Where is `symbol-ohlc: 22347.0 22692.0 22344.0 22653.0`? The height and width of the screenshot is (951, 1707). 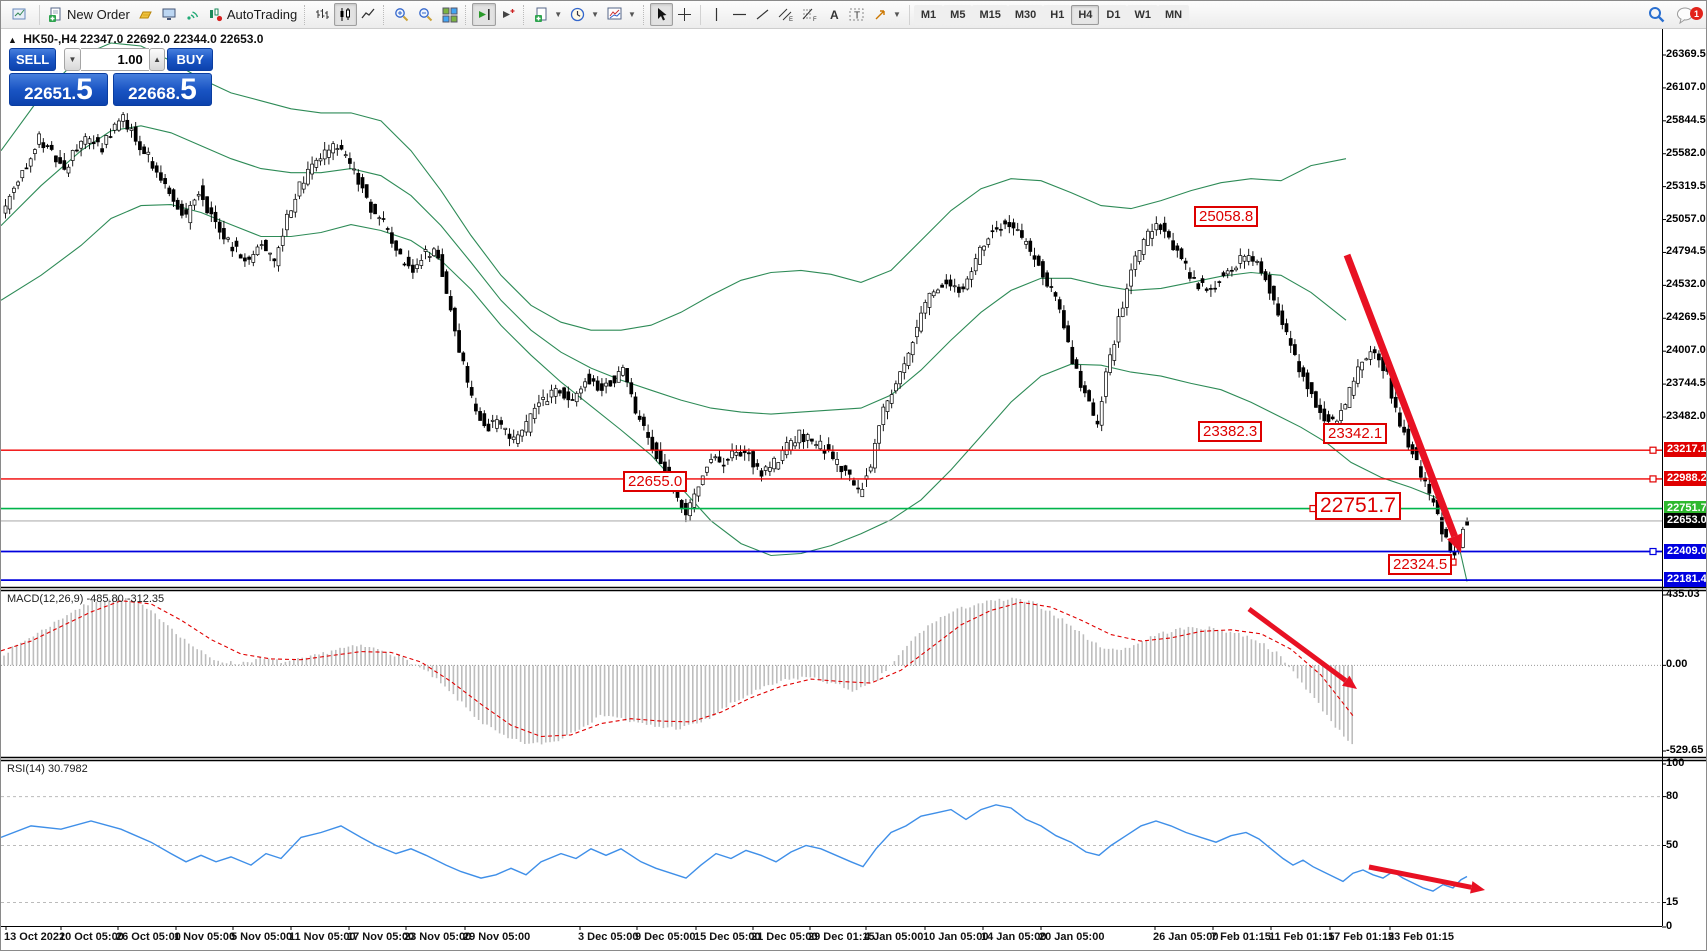 symbol-ohlc: 22347.0 22692.0 22344.0 22653.0 is located at coordinates (171, 39).